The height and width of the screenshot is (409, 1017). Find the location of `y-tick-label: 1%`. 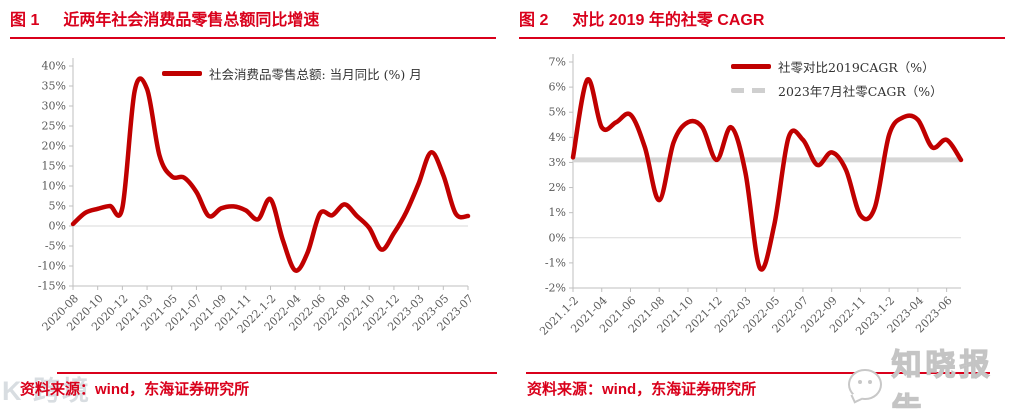

y-tick-label: 1% is located at coordinates (557, 212).